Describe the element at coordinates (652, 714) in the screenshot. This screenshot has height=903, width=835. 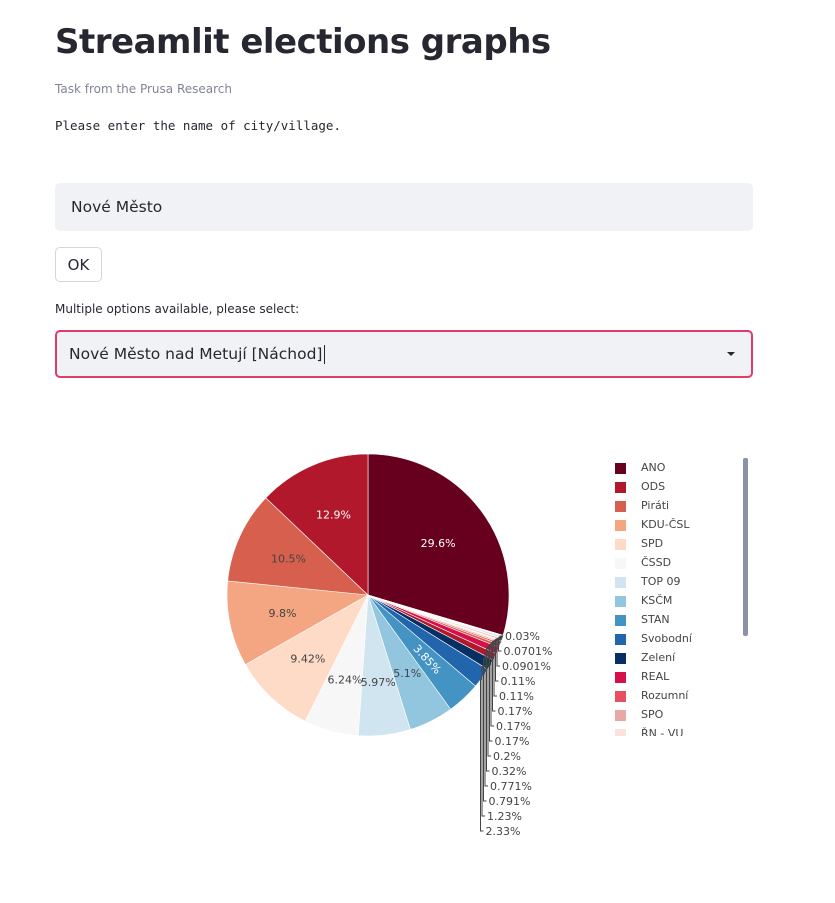
I see `legend-label: SPO` at that location.